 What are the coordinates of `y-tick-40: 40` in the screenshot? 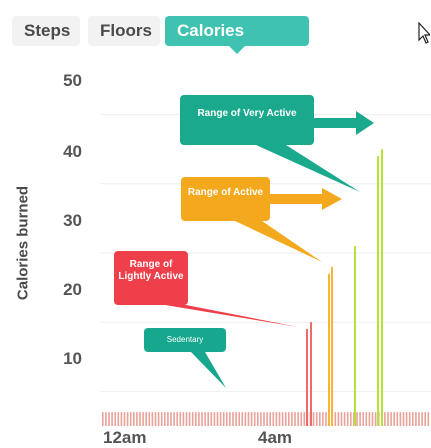 It's located at (72, 151).